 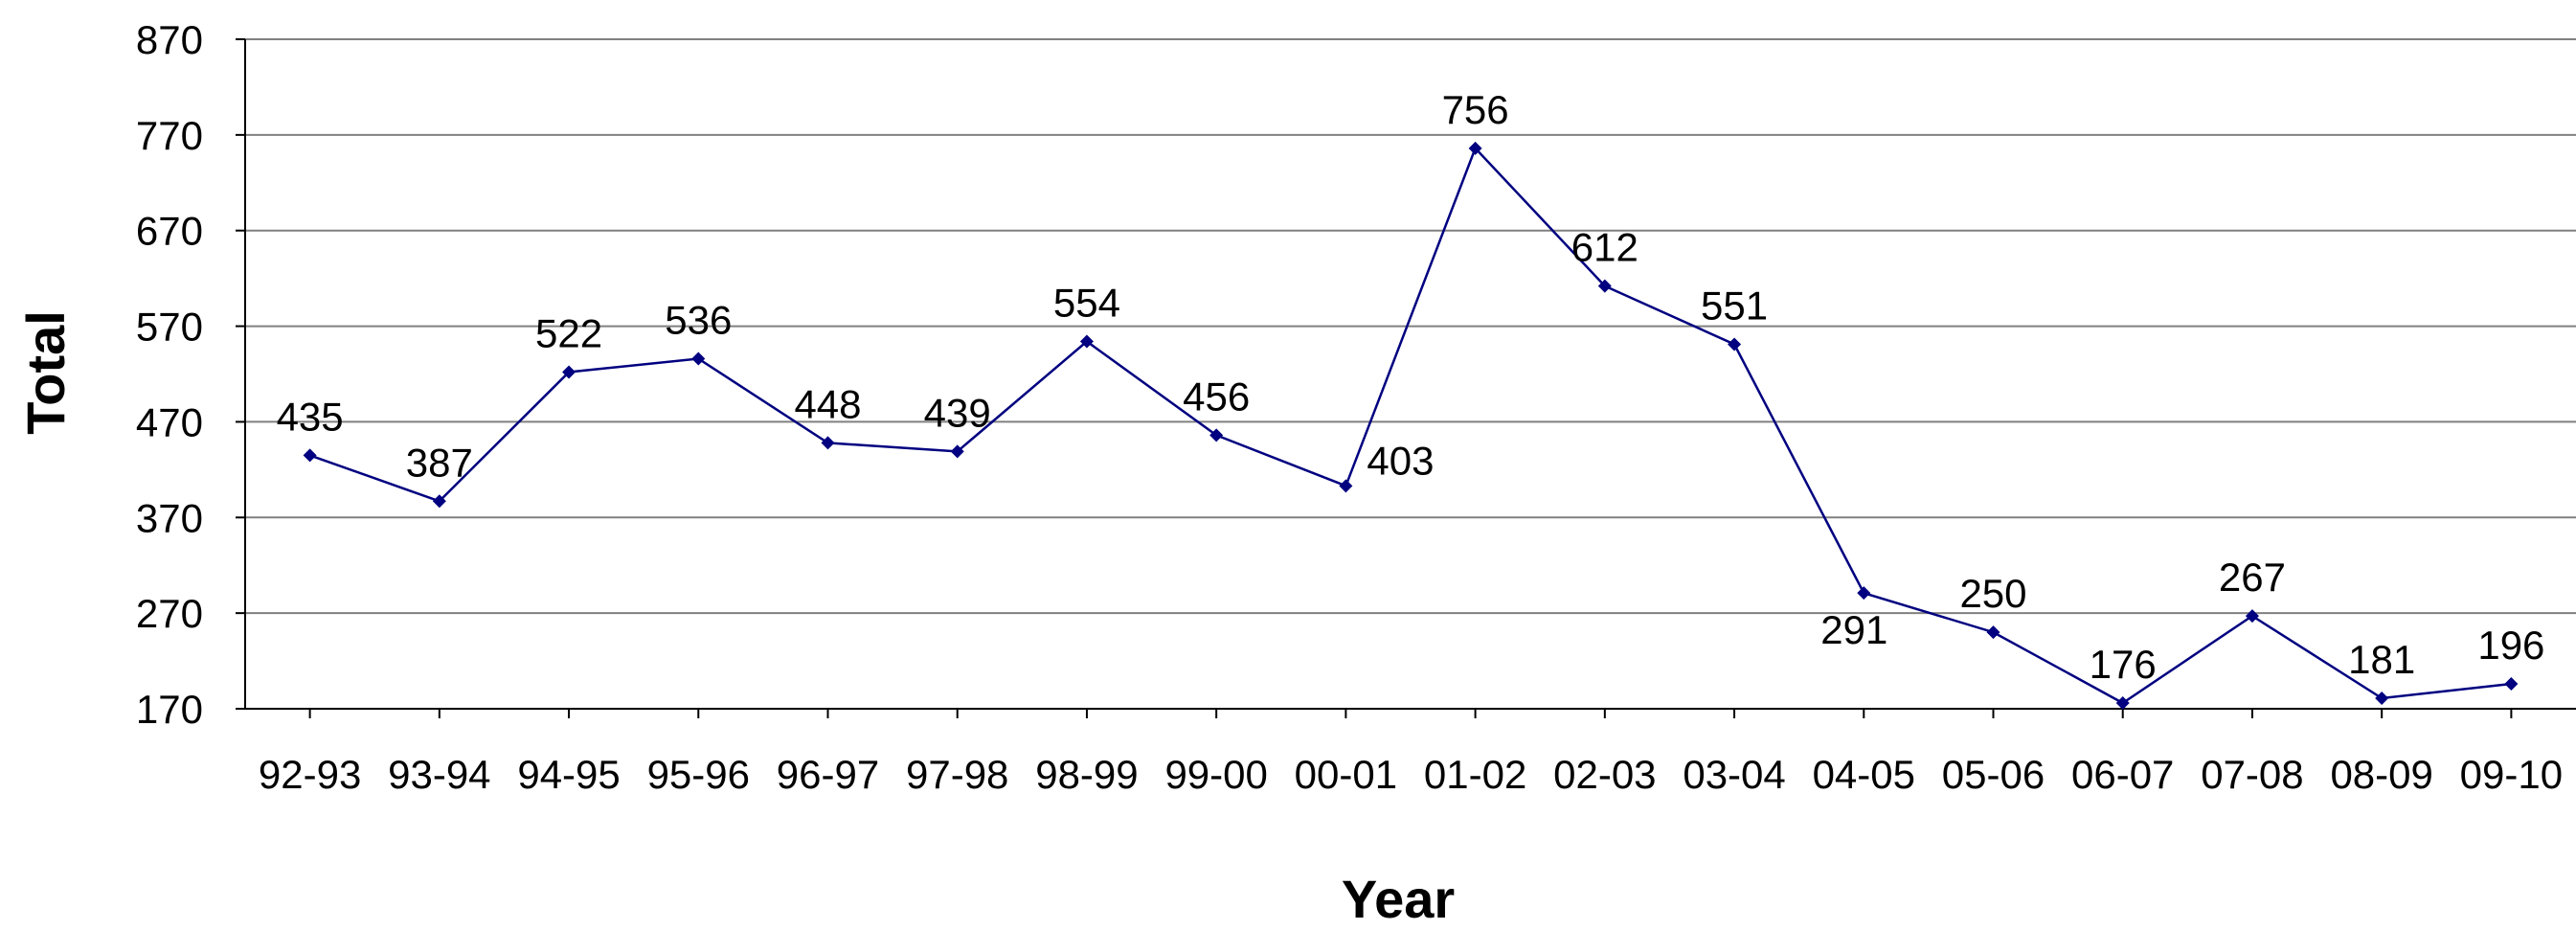 I want to click on x-tick-label: 04-05, so click(x=1864, y=775).